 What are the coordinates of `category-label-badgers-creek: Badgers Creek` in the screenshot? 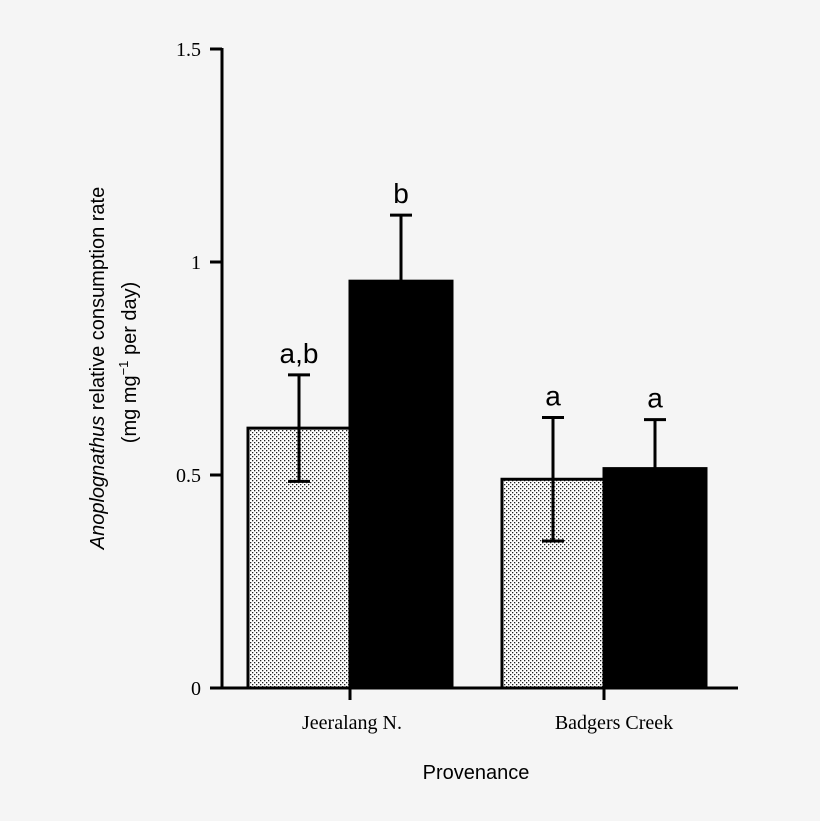 It's located at (614, 723).